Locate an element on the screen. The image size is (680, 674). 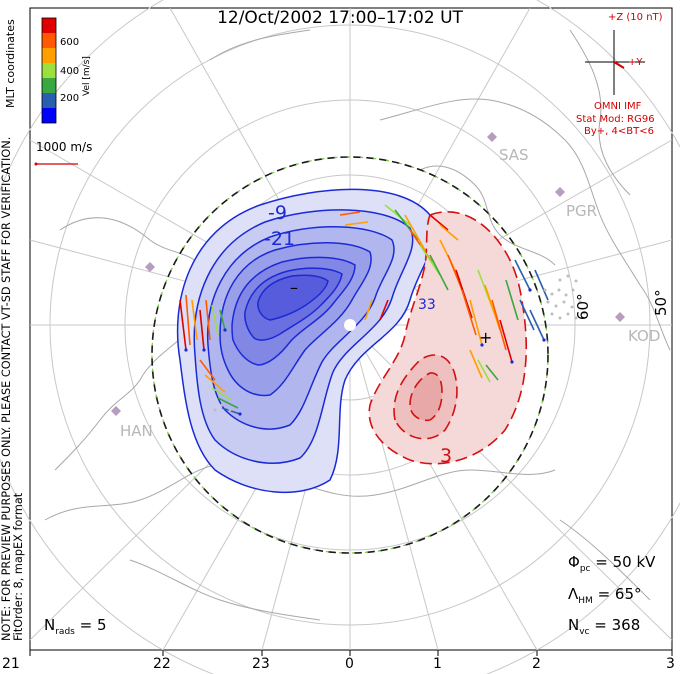
nrads-sub: rads is located at coordinates (65, 632).